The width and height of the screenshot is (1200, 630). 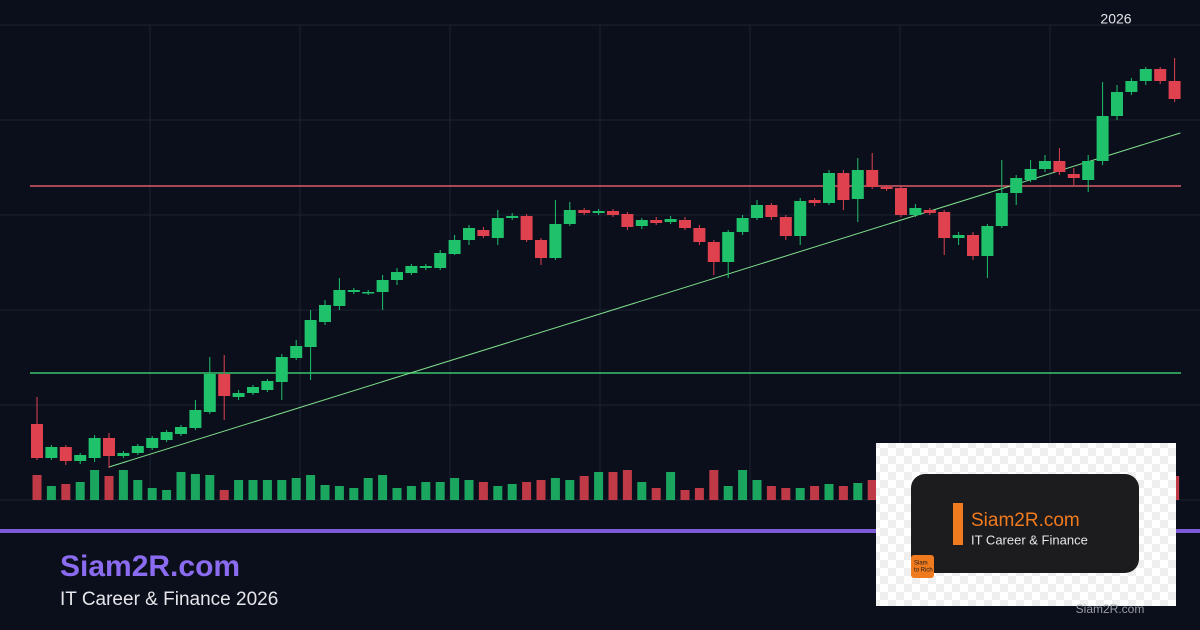 What do you see at coordinates (1110, 609) in the screenshot?
I see `watermark: Siam2R.com` at bounding box center [1110, 609].